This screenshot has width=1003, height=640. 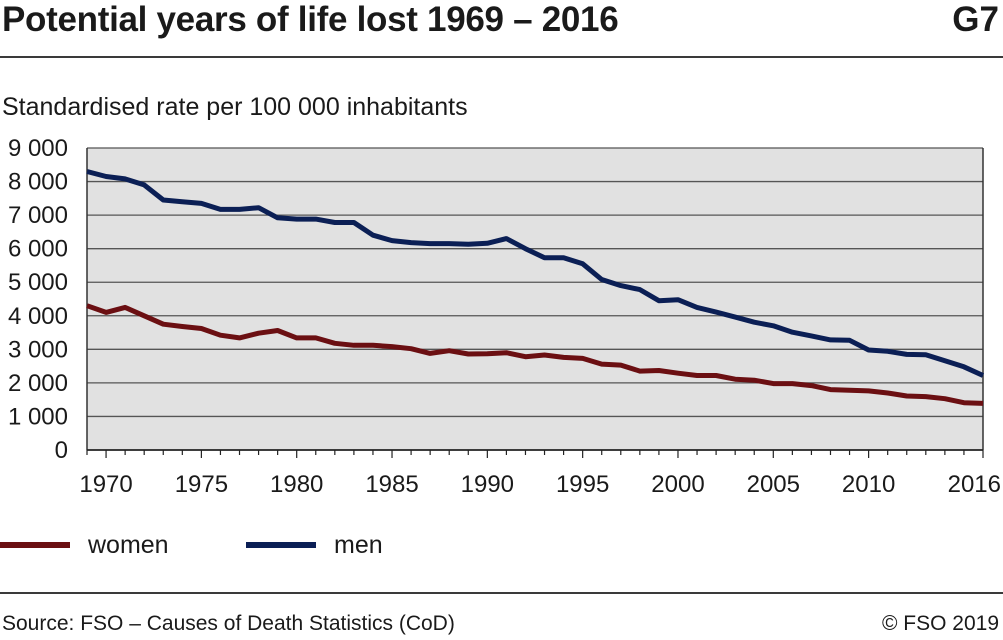 I want to click on legend-label-women: women, so click(x=128, y=544).